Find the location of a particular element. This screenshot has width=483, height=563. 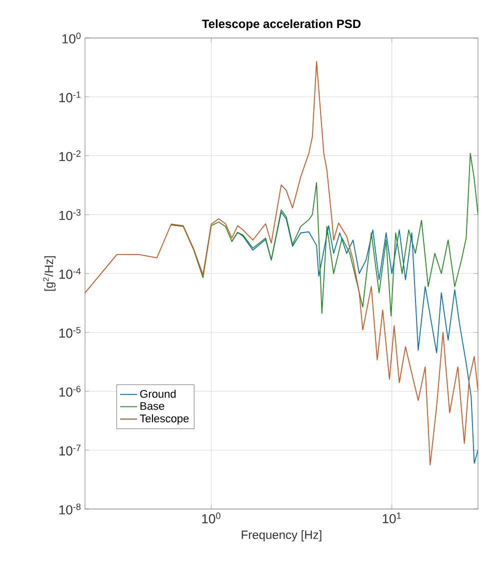

chart-title: Telescope acceleration PSD is located at coordinates (281, 24).